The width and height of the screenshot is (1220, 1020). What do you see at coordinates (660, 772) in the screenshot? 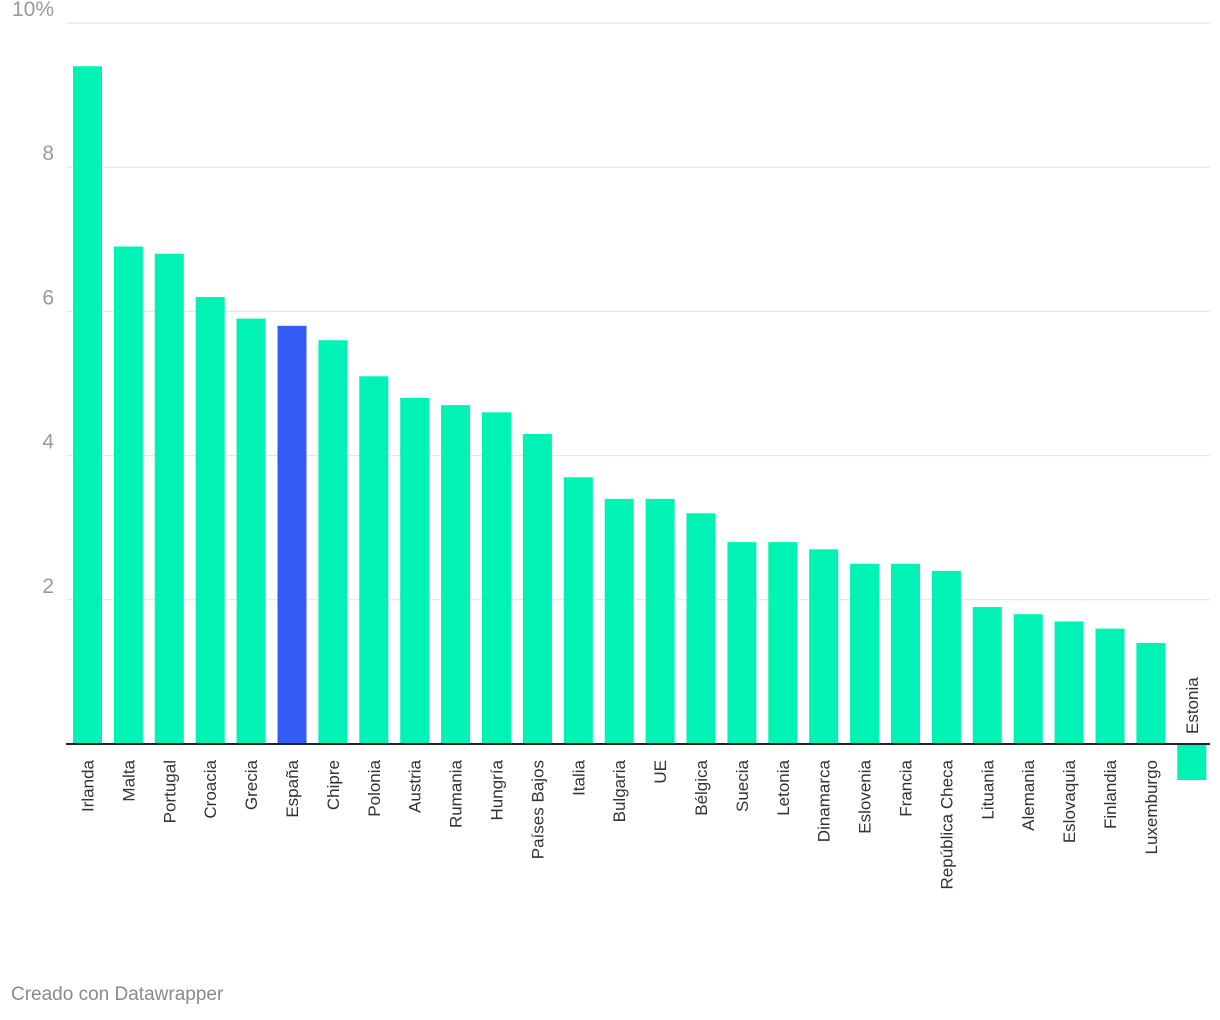
I see `x-tick-label: UE` at bounding box center [660, 772].